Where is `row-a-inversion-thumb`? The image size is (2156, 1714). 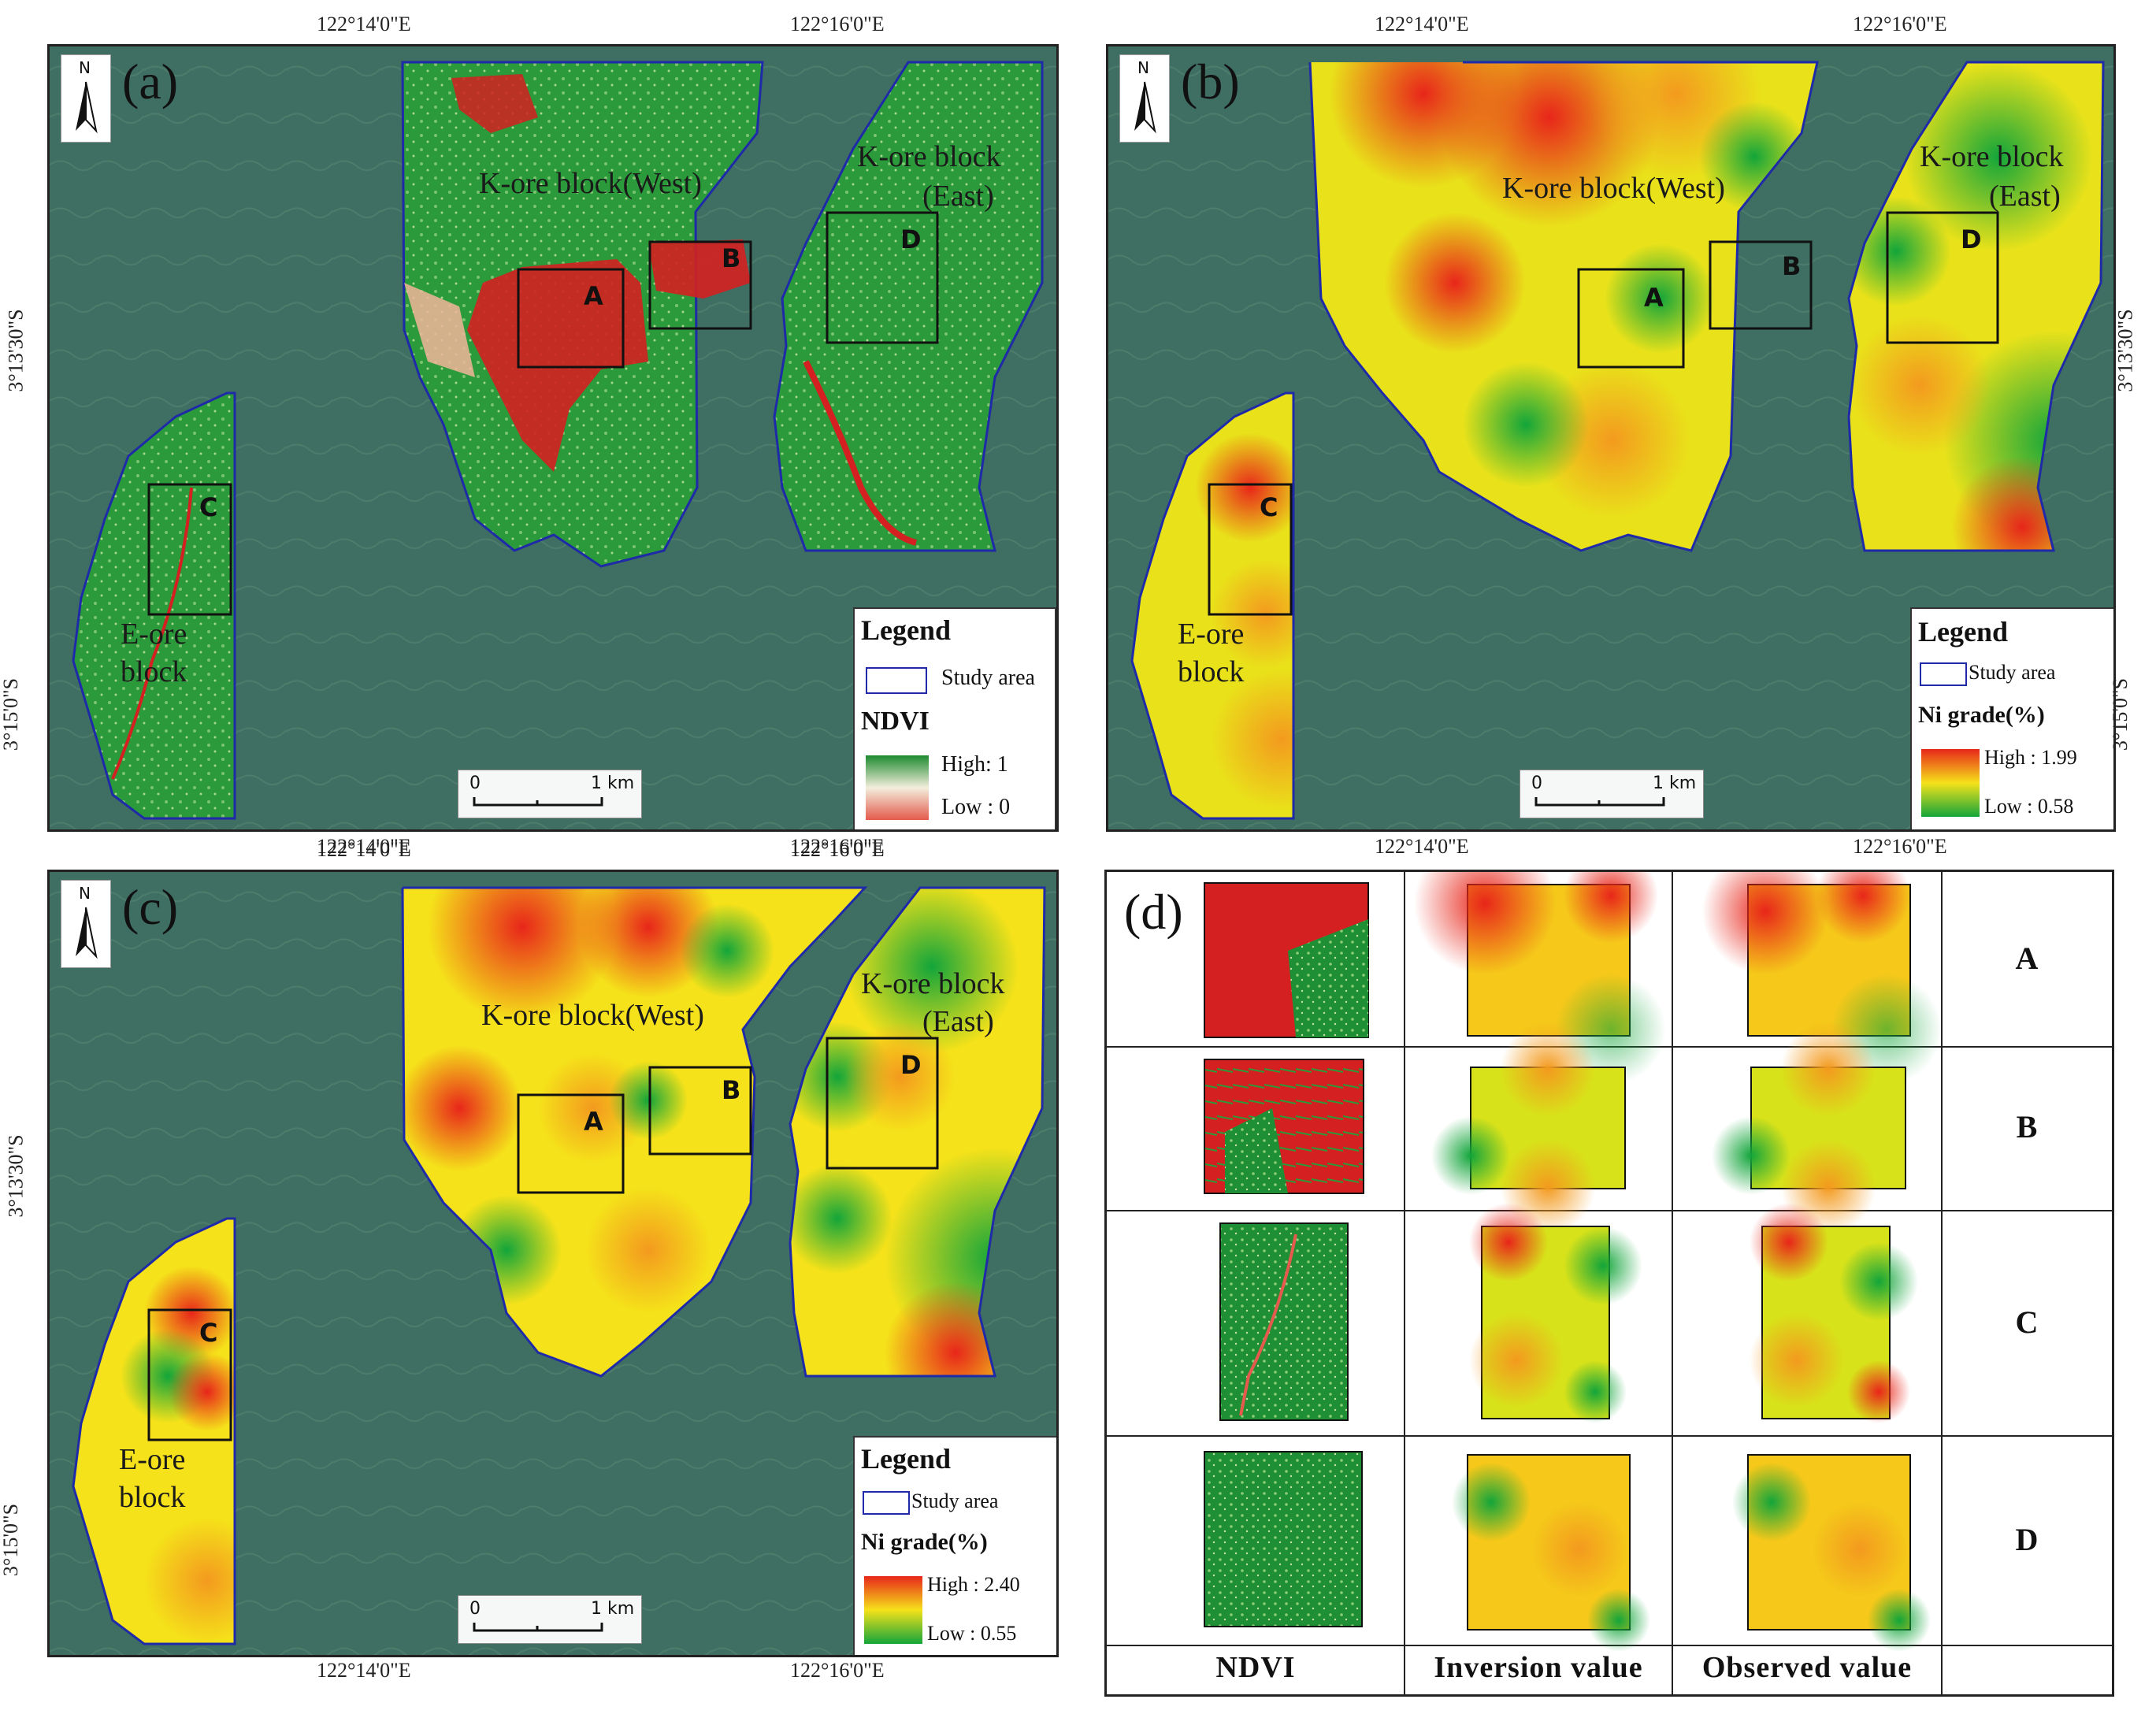 row-a-inversion-thumb is located at coordinates (1540, 979).